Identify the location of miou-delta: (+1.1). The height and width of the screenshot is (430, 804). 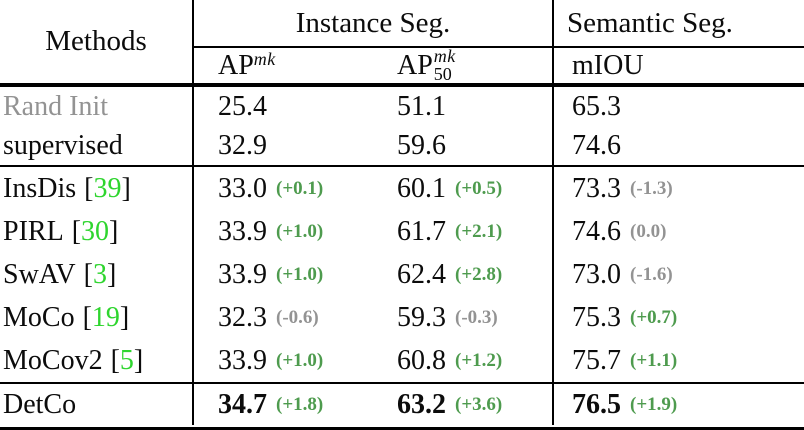
(654, 360).